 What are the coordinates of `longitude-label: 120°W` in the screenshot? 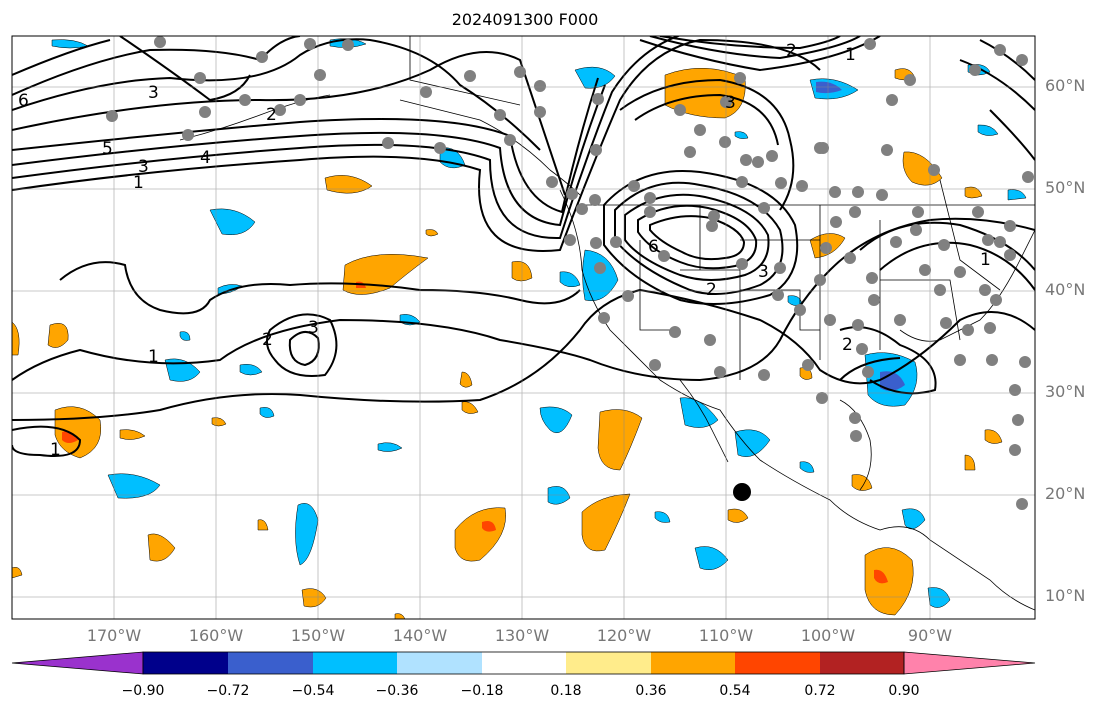 It's located at (624, 635).